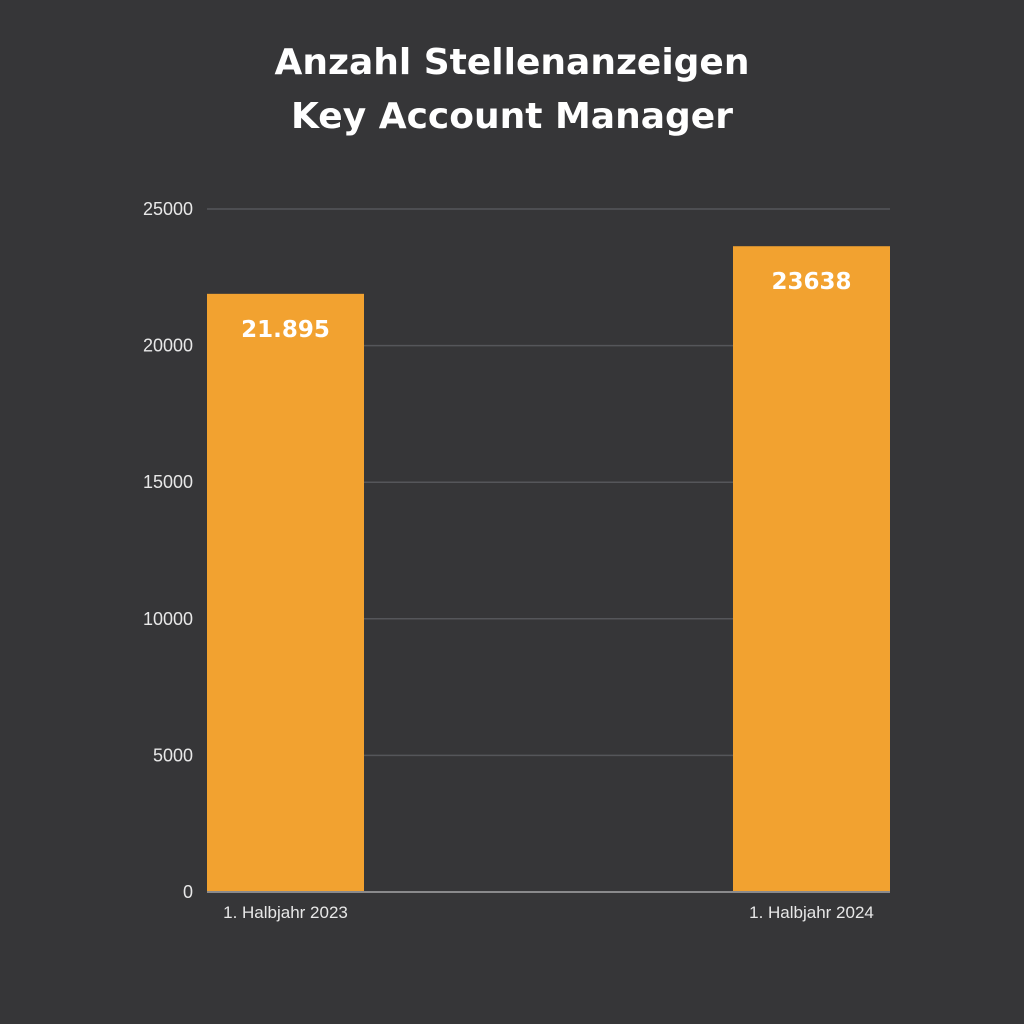 The image size is (1024, 1024). Describe the element at coordinates (173, 755) in the screenshot. I see `y-tick-label: 5000` at that location.